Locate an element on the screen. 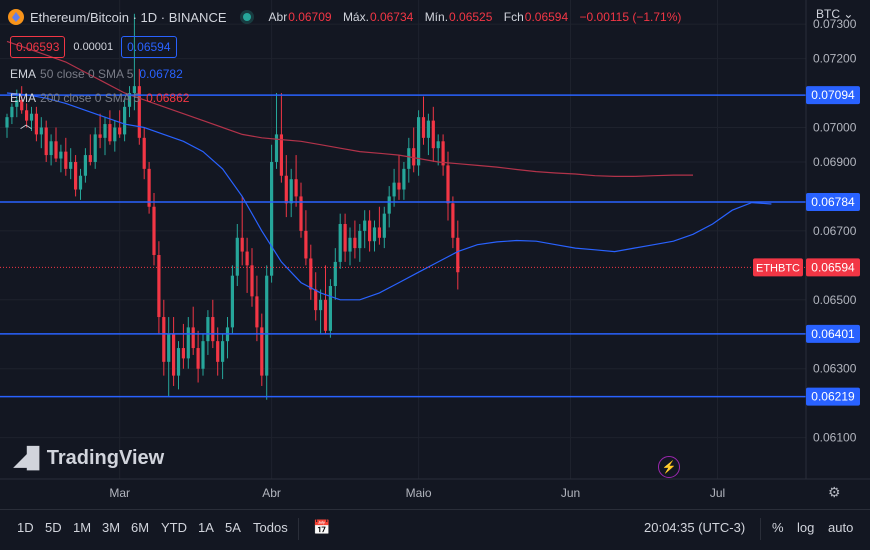 The width and height of the screenshot is (870, 550). symbol-badge is located at coordinates (778, 267).